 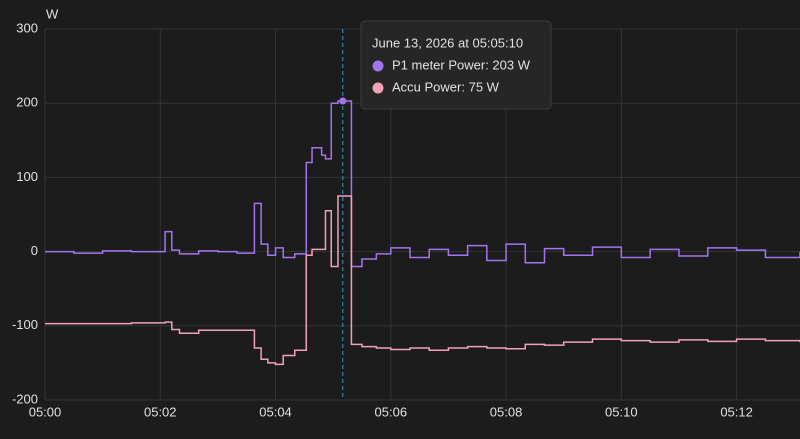 I want to click on x-tick-label: 05:08, so click(x=506, y=411).